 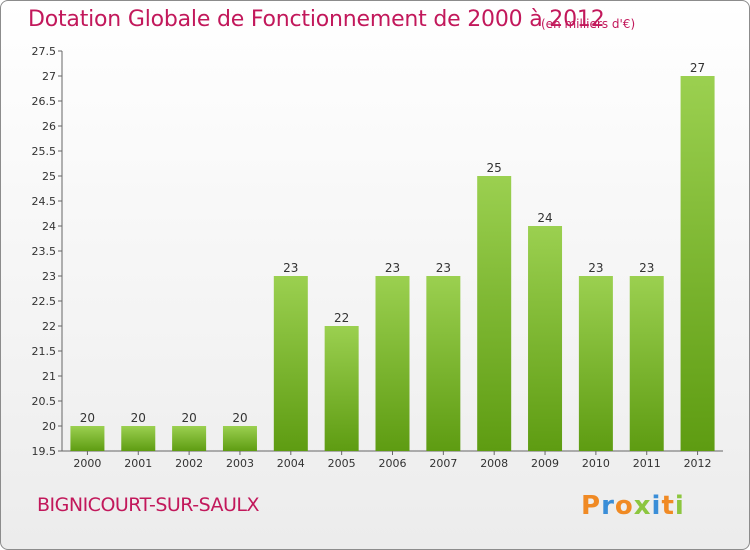 What do you see at coordinates (443, 463) in the screenshot?
I see `x-tick-label: 2007` at bounding box center [443, 463].